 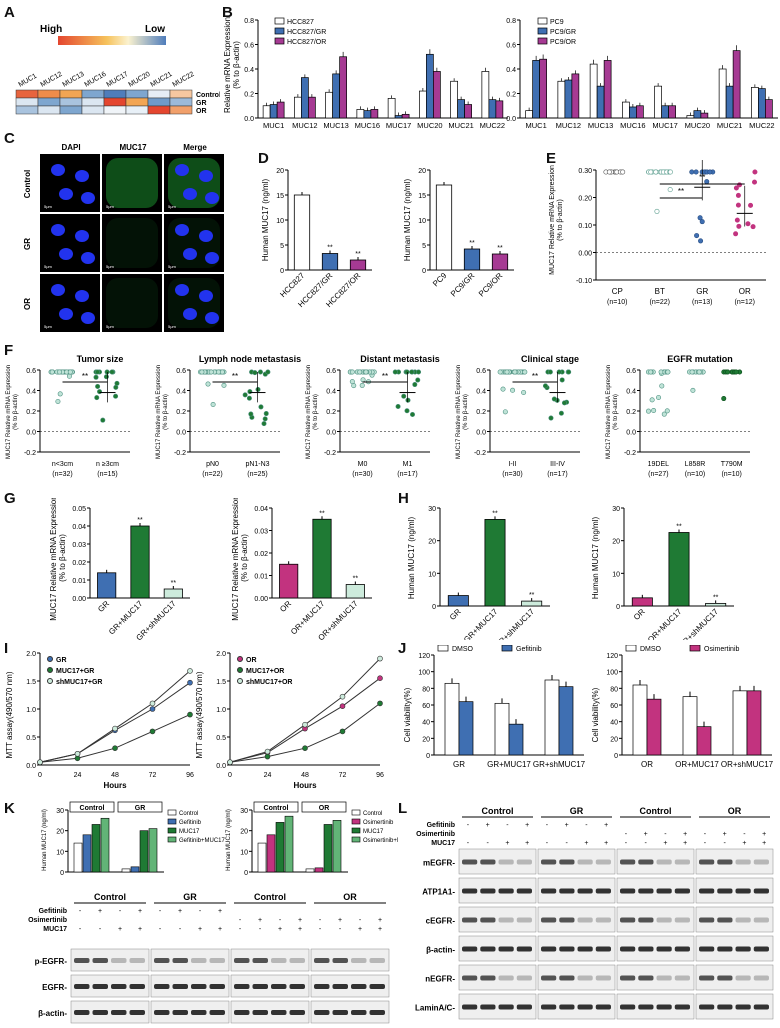 I want to click on panel-d-right-tick-label: 10, so click(x=422, y=221).